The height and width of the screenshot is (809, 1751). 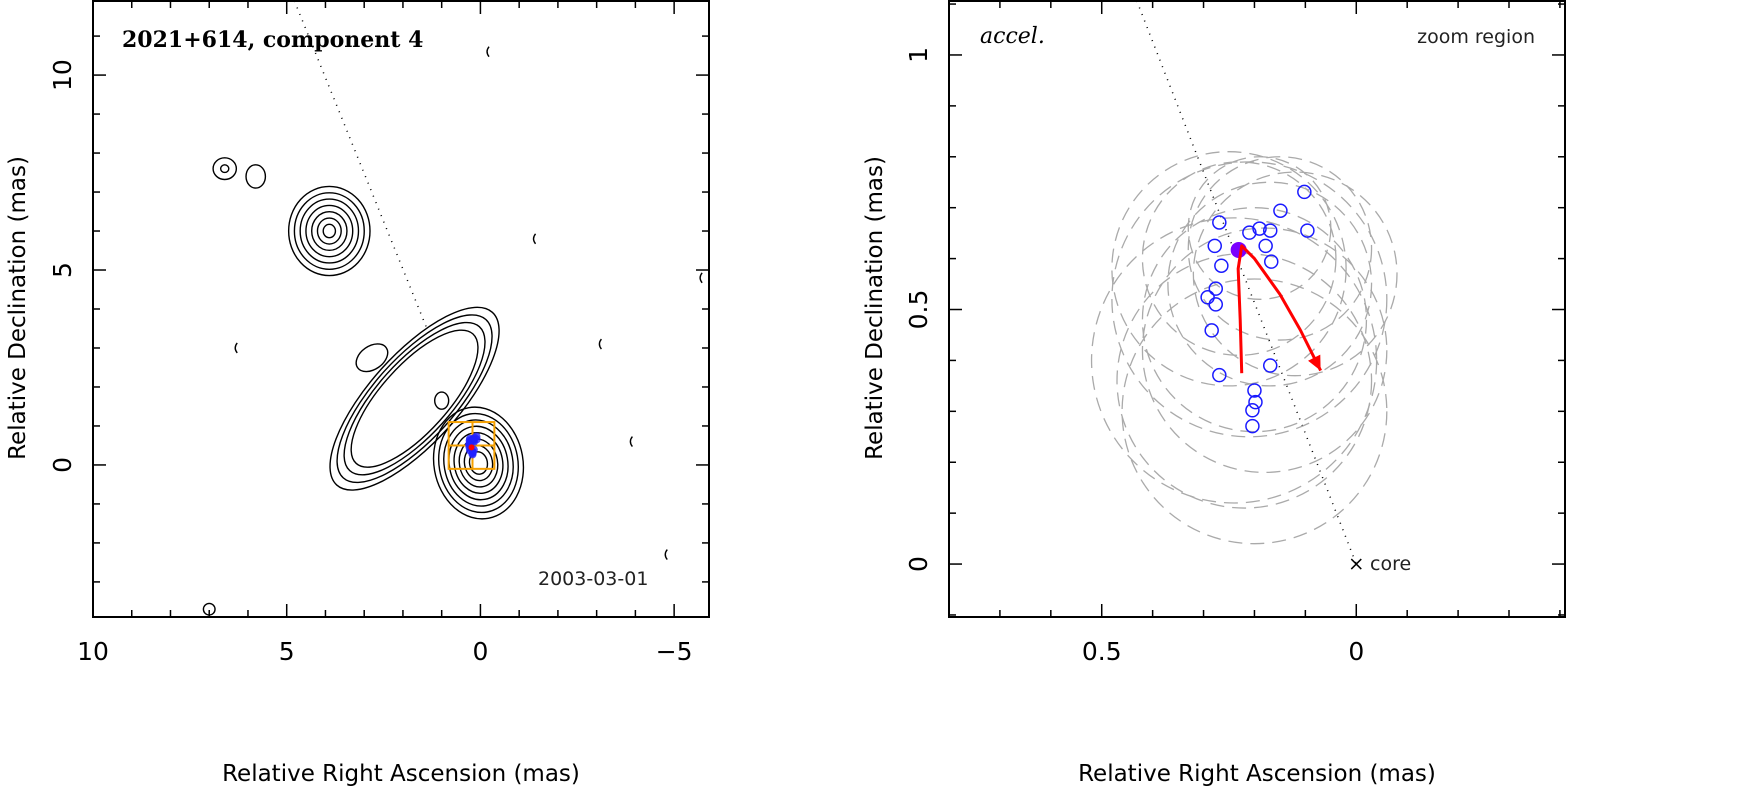 What do you see at coordinates (18, 308) in the screenshot?
I see `left-ylabel: Relative Declination (mas)` at bounding box center [18, 308].